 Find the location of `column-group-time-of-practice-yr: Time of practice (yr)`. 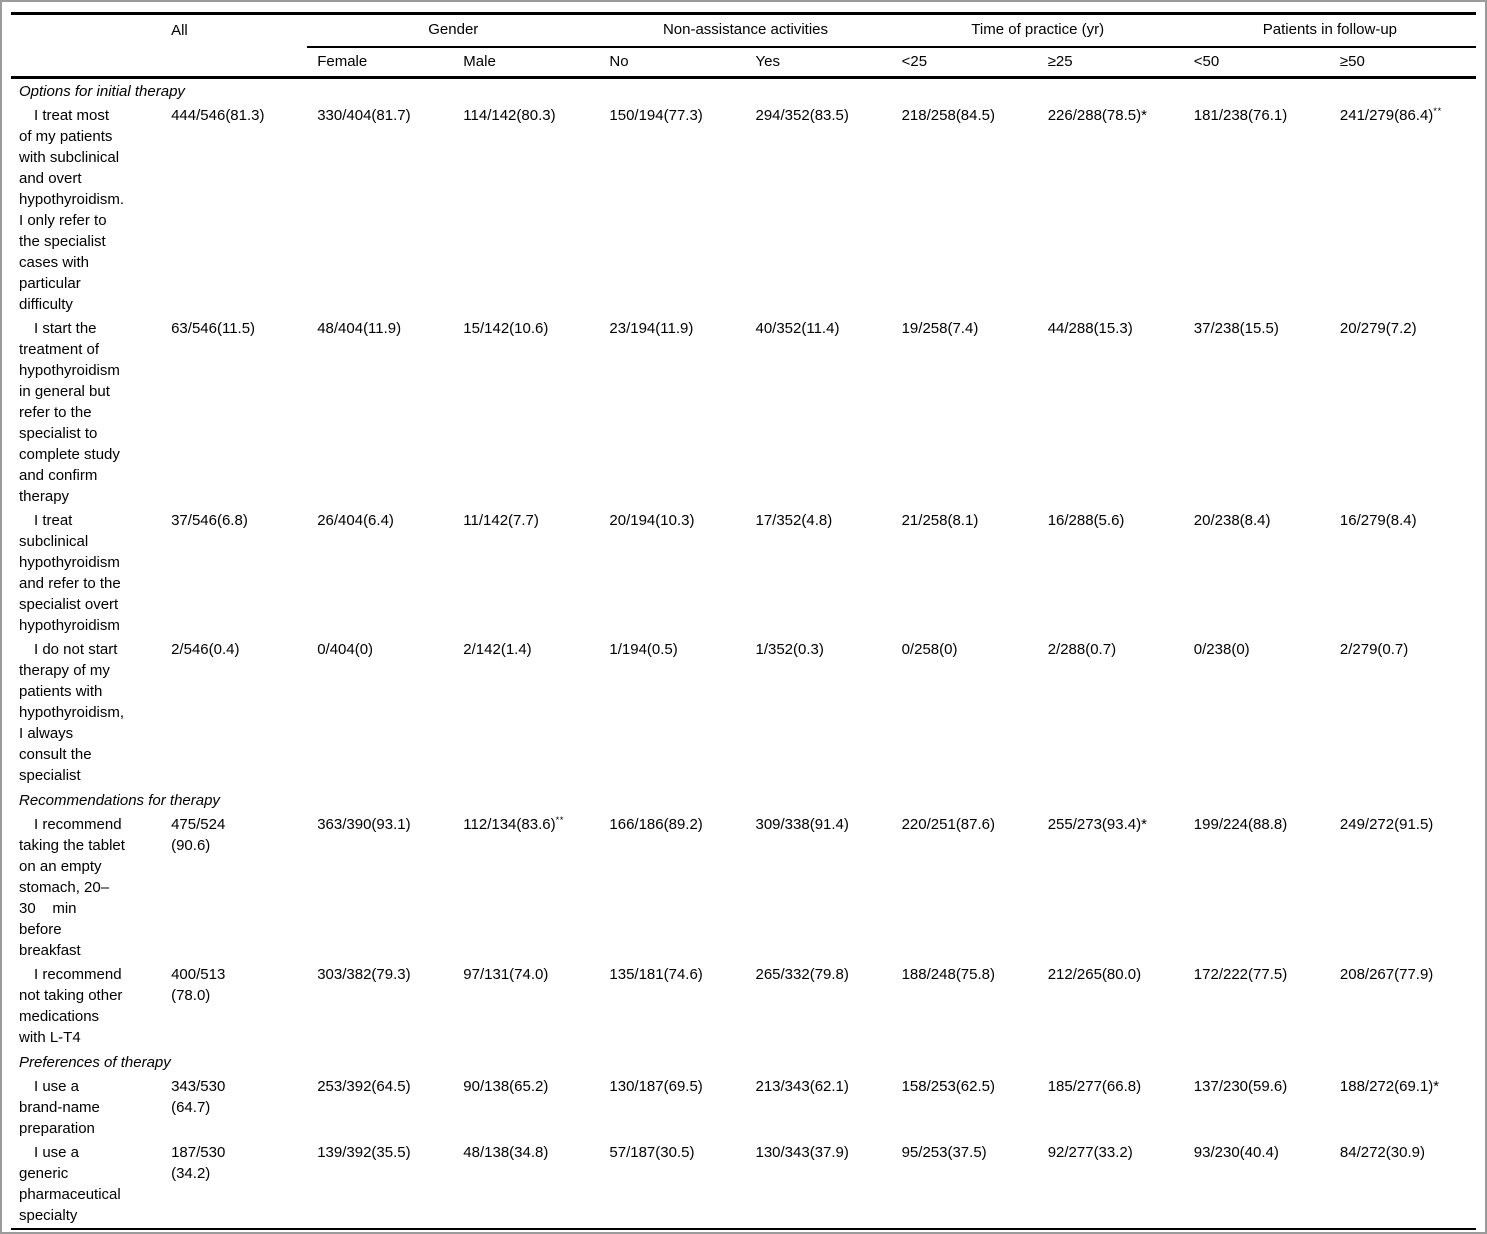

column-group-time-of-practice-yr: Time of practice (yr) is located at coordinates (1037, 30).